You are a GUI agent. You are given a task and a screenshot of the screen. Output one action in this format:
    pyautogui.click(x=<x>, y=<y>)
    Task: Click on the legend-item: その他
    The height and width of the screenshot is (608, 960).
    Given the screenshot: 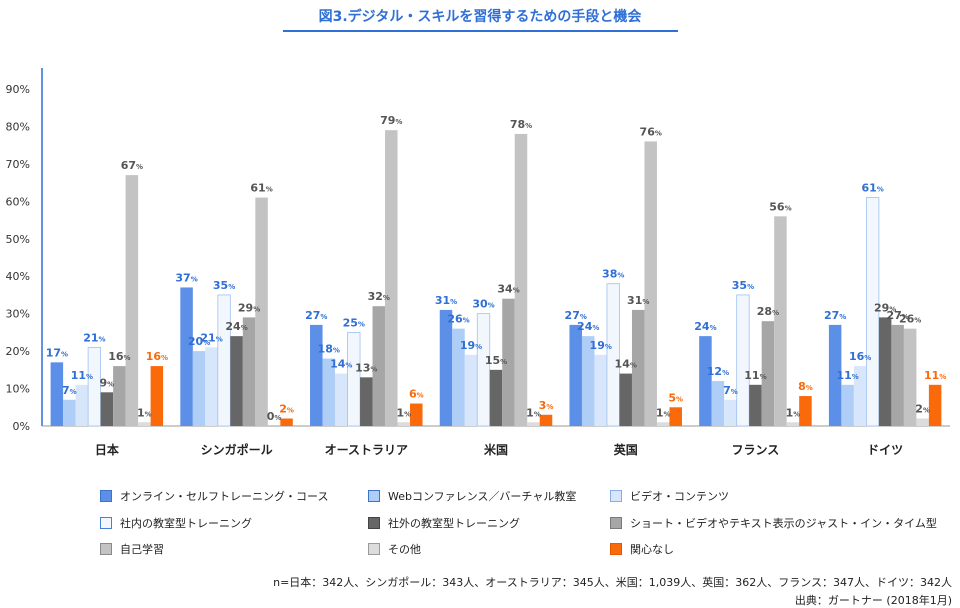 What is the action you would take?
    pyautogui.click(x=394, y=549)
    